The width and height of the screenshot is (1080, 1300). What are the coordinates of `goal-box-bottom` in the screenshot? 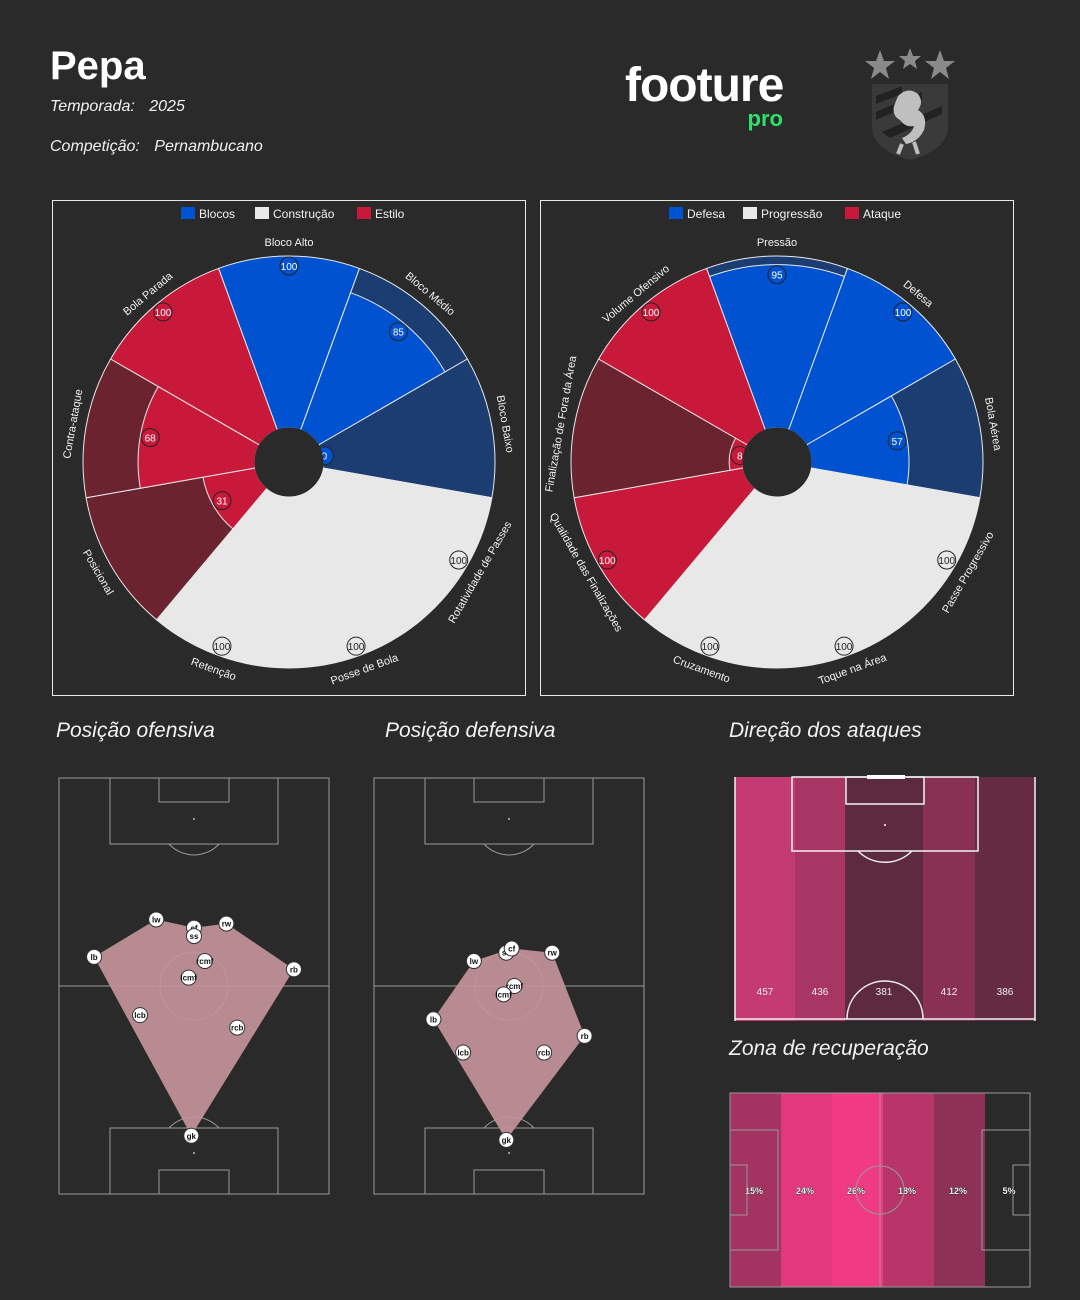 It's located at (509, 1182).